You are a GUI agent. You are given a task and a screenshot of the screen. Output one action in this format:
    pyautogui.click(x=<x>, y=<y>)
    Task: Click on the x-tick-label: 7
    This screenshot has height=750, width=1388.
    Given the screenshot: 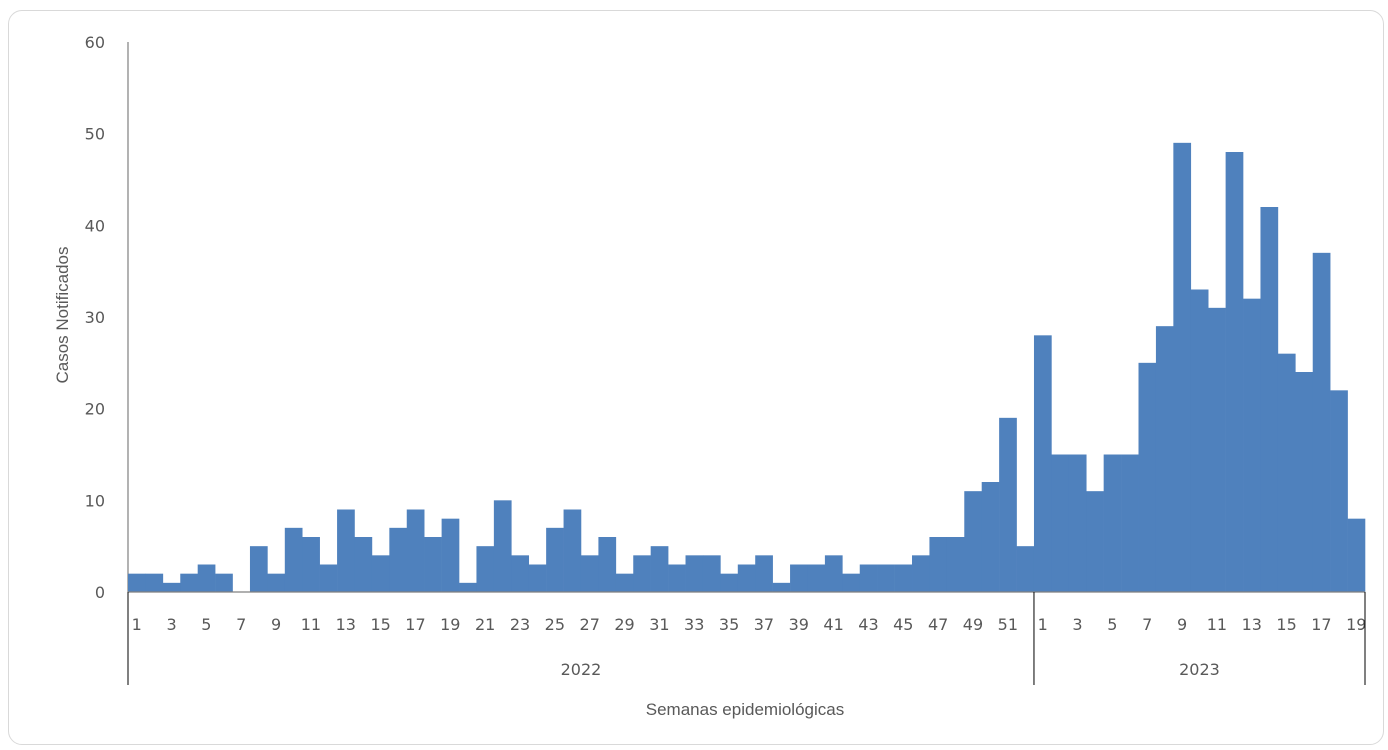 What is the action you would take?
    pyautogui.click(x=1147, y=624)
    